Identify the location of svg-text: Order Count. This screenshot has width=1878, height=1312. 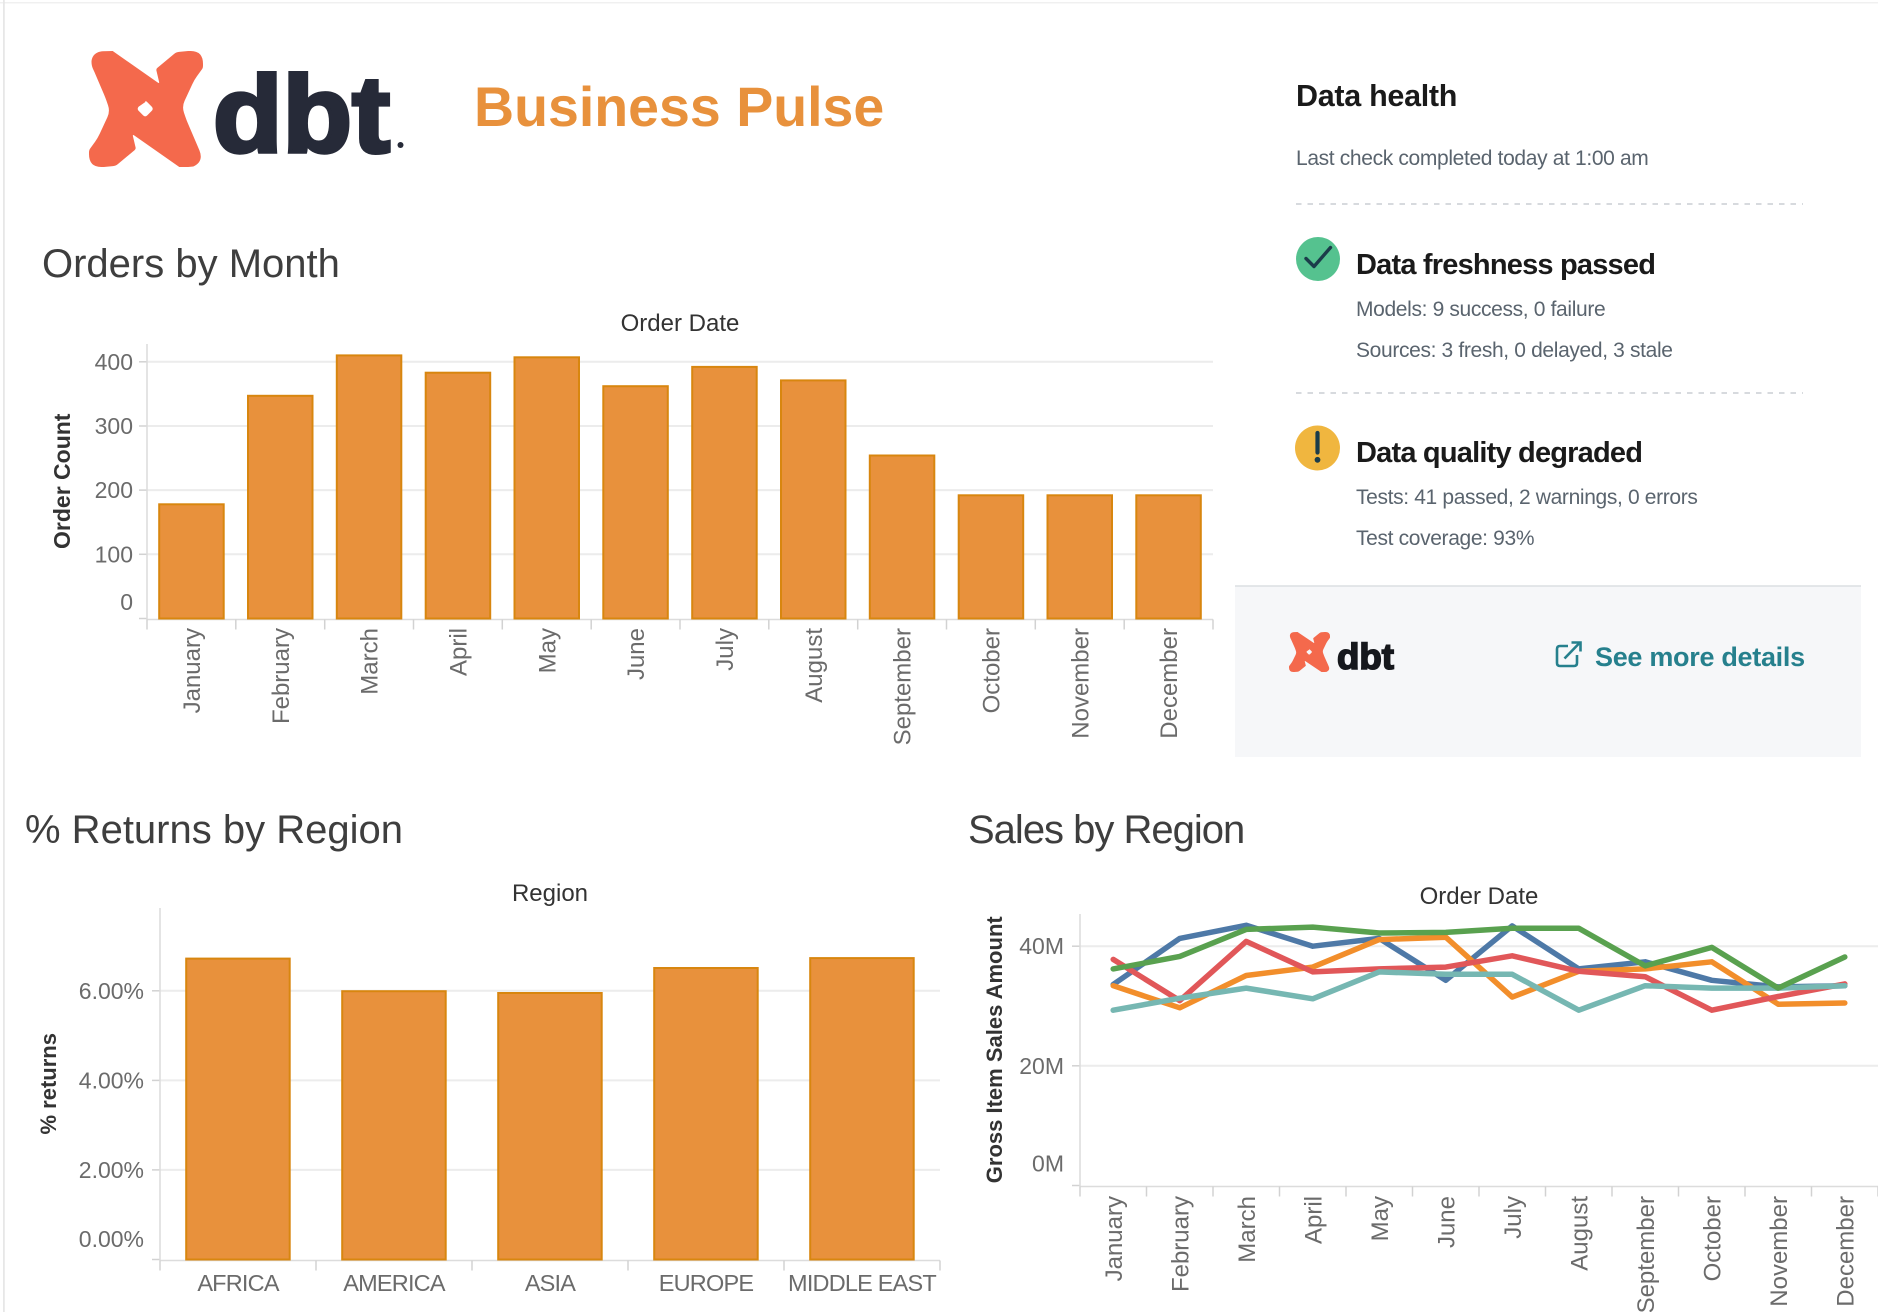
(62, 481).